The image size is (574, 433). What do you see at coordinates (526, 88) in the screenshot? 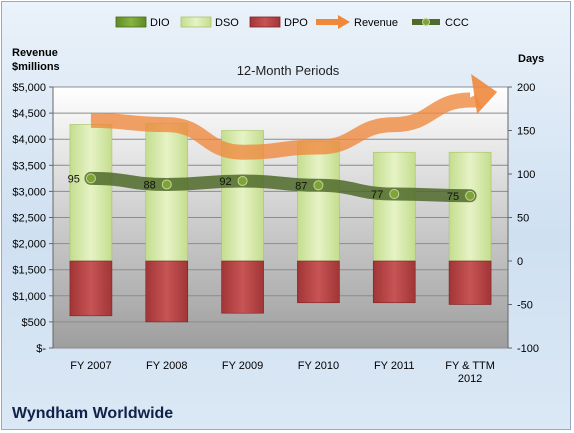
I see `right-tick-label: 200` at bounding box center [526, 88].